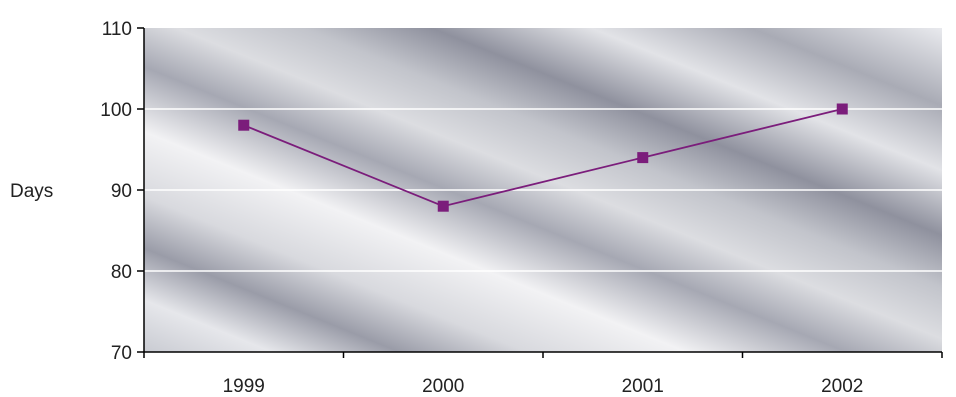 This screenshot has height=397, width=956. I want to click on x-tick-label: 1999, so click(244, 386).